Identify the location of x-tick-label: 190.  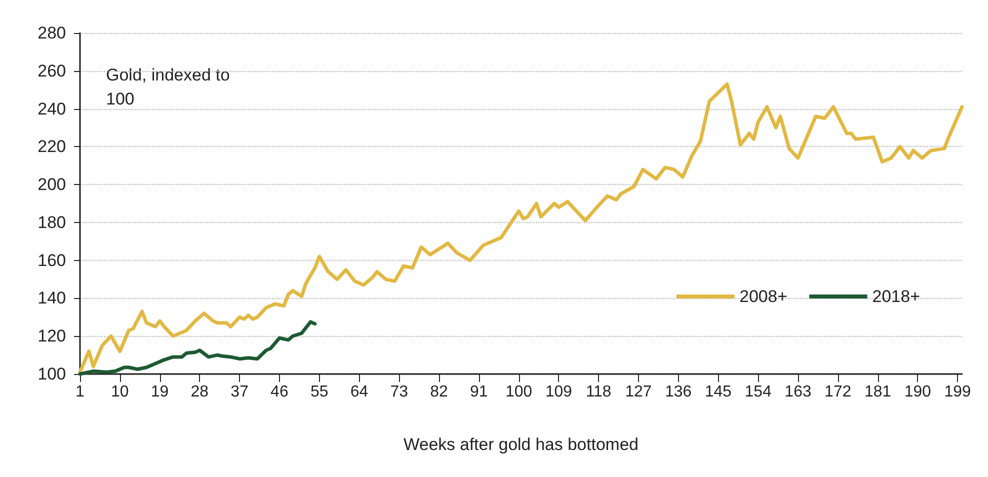
(918, 392).